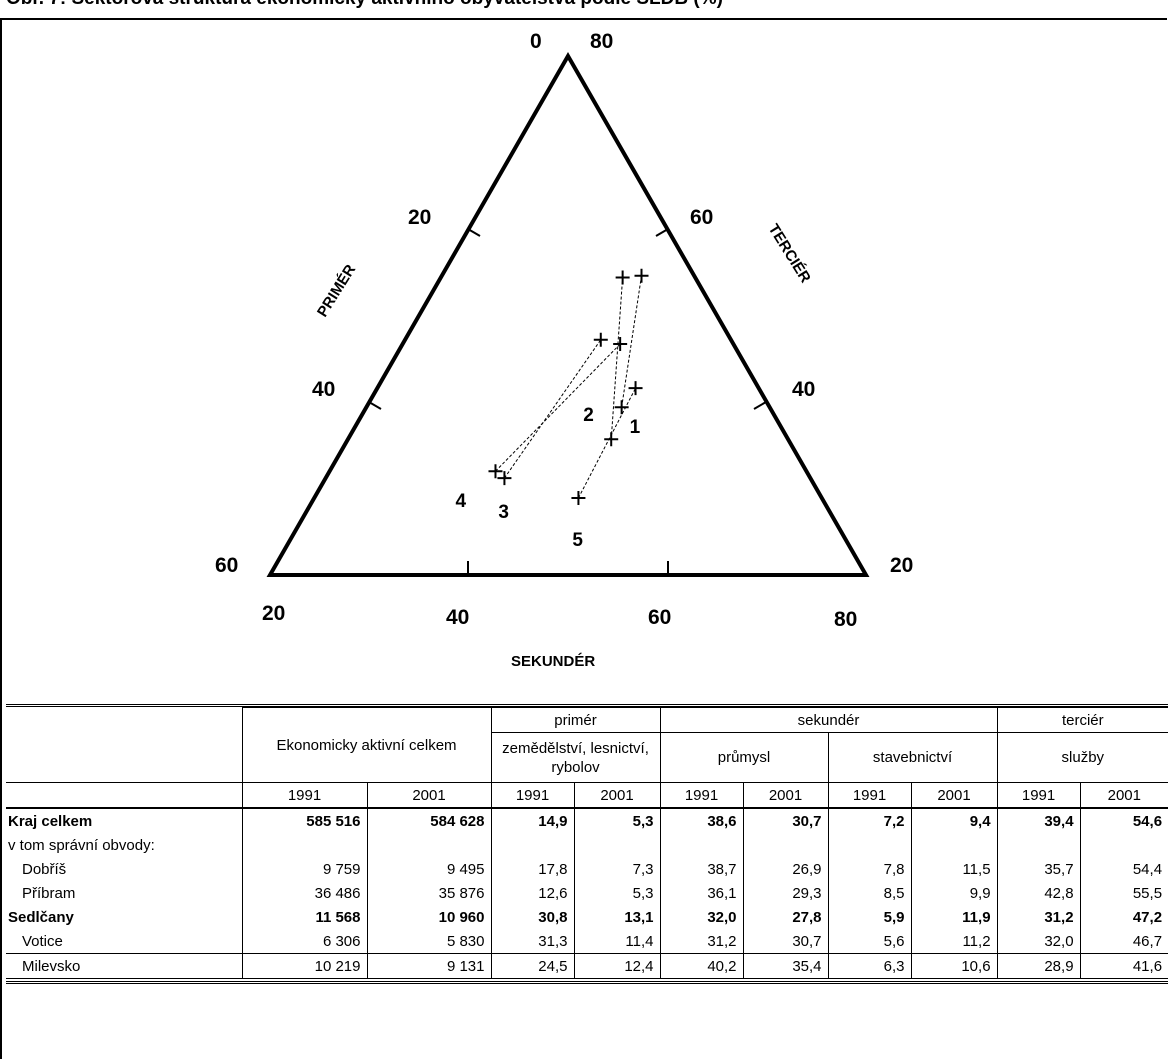 Image resolution: width=1168 pixels, height=1059 pixels. Describe the element at coordinates (587, 705) in the screenshot. I see `table-top-rule` at that location.